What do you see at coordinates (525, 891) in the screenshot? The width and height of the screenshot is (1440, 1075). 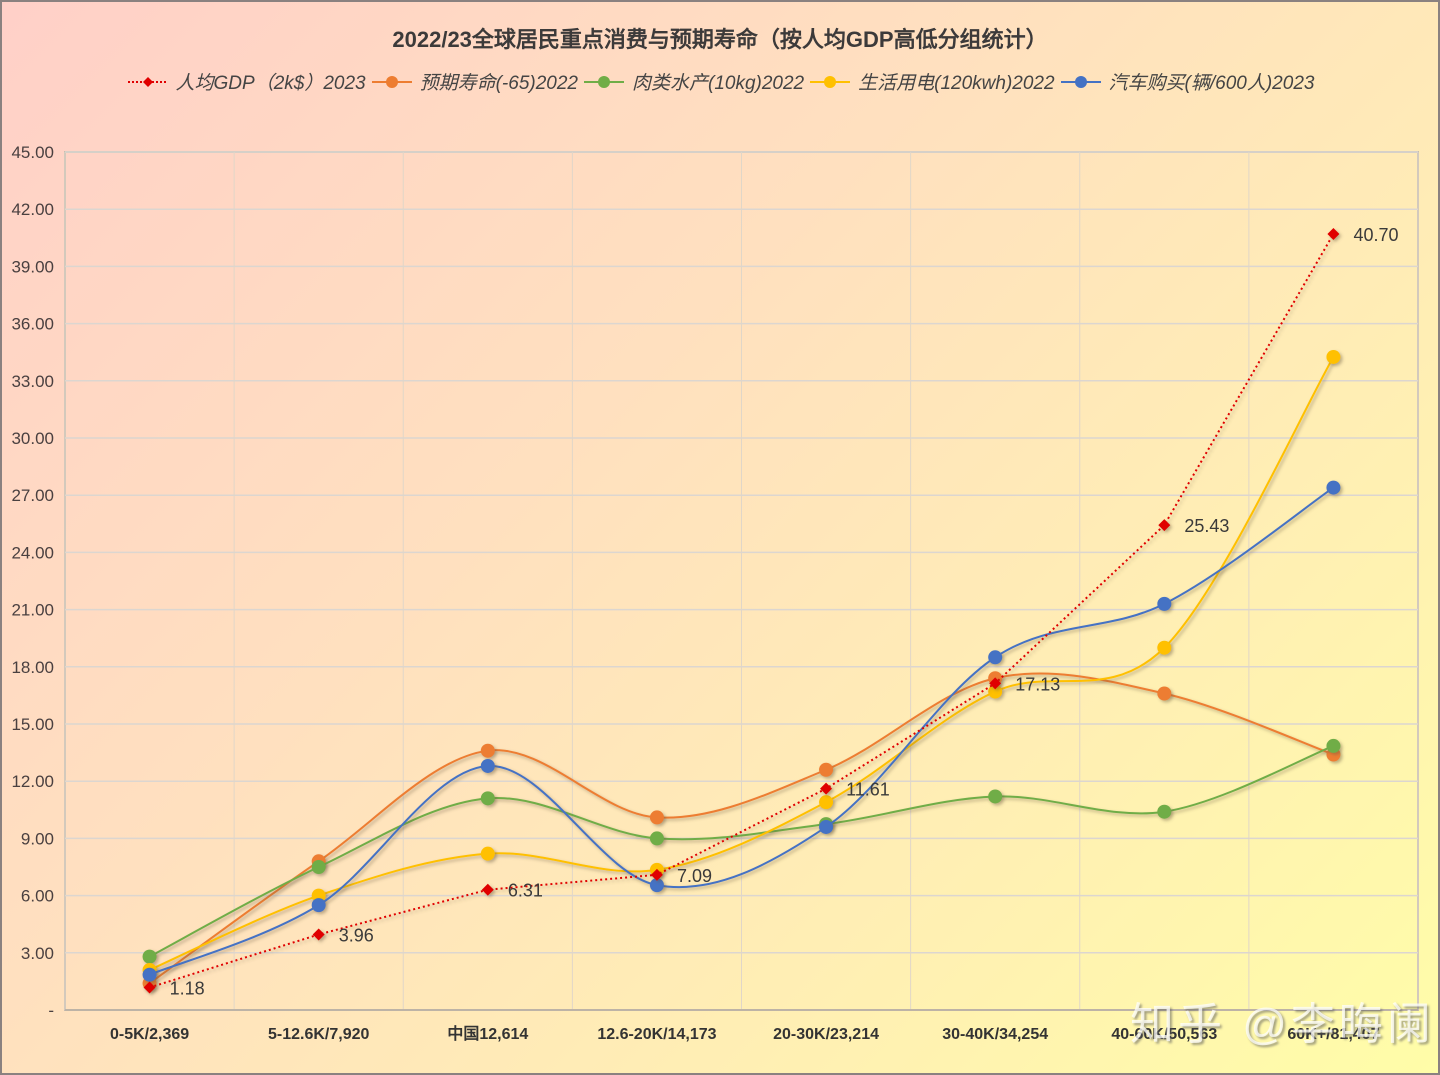 I see `data-label: 6.31` at bounding box center [525, 891].